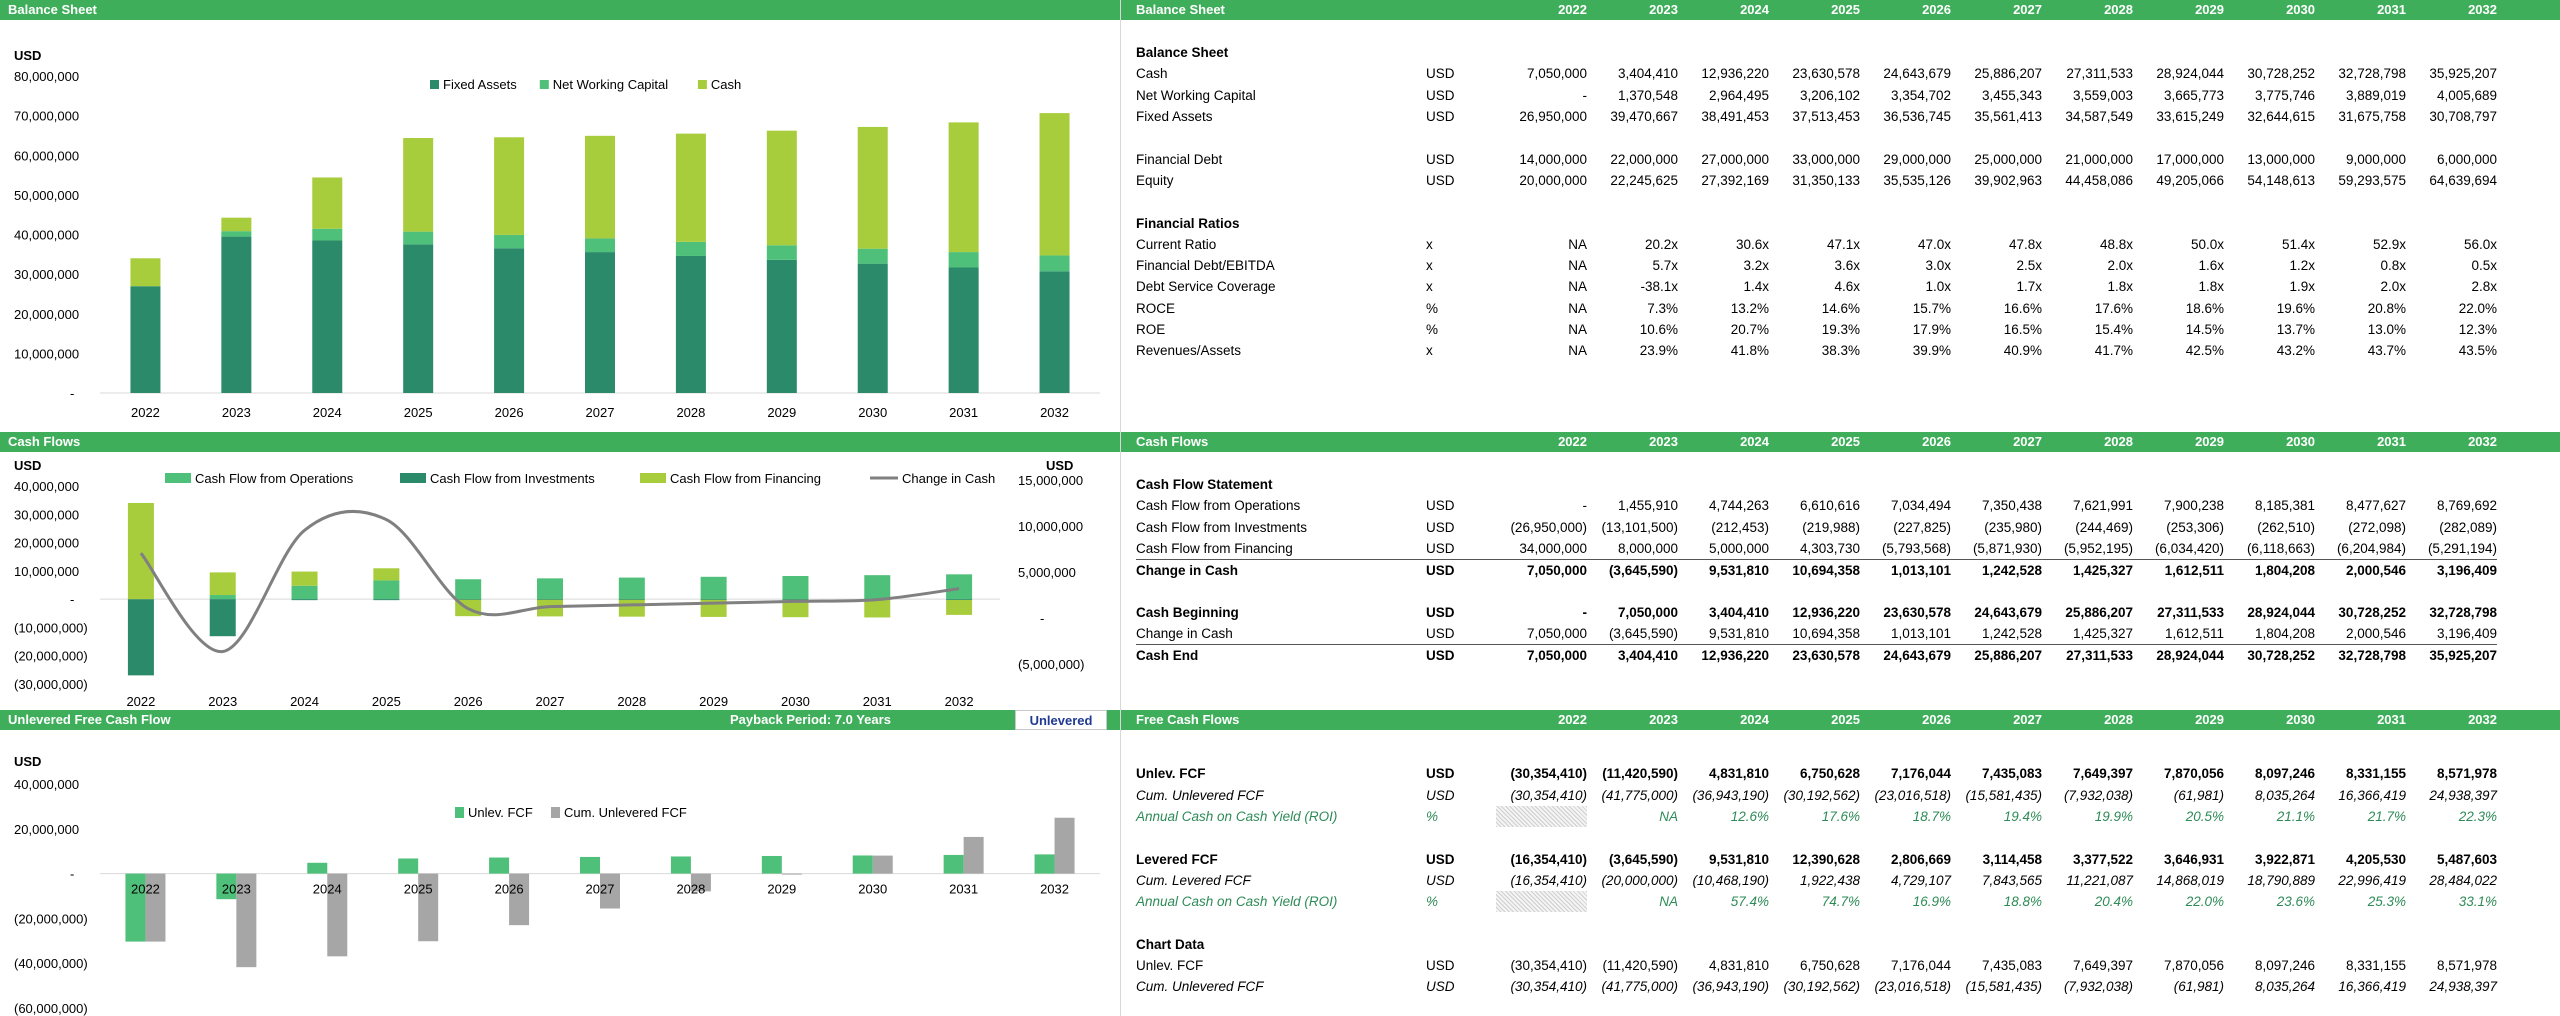  What do you see at coordinates (145, 339) in the screenshot?
I see `bar-fixed-assets` at bounding box center [145, 339].